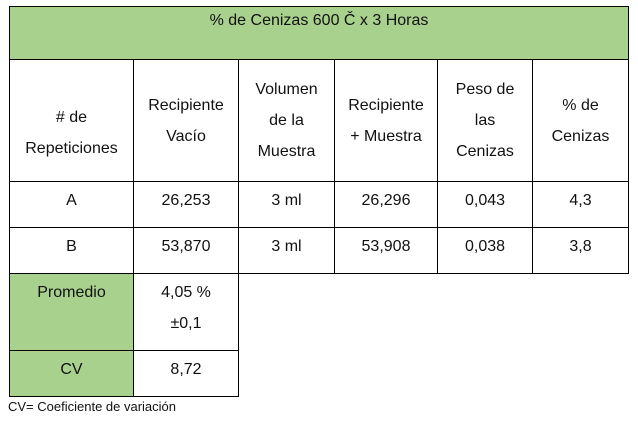 This screenshot has height=427, width=638. What do you see at coordinates (580, 120) in the screenshot?
I see `header-pct-cenizas: % de Cenizas` at bounding box center [580, 120].